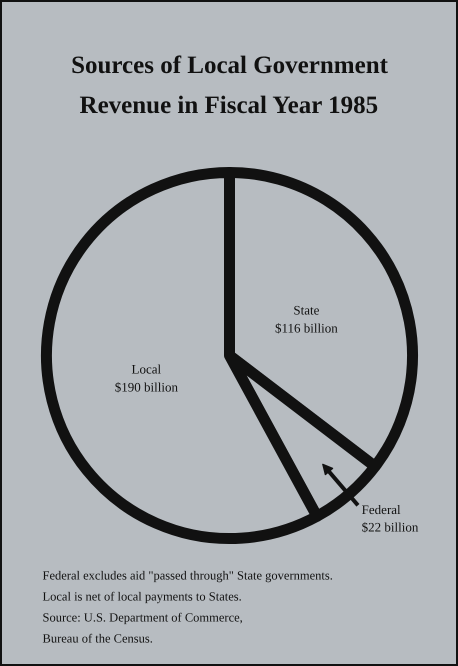 The height and width of the screenshot is (666, 458). Describe the element at coordinates (230, 85) in the screenshot. I see `chart-title: Sources of Local Government Revenue in Fiscal Year 1985` at that location.